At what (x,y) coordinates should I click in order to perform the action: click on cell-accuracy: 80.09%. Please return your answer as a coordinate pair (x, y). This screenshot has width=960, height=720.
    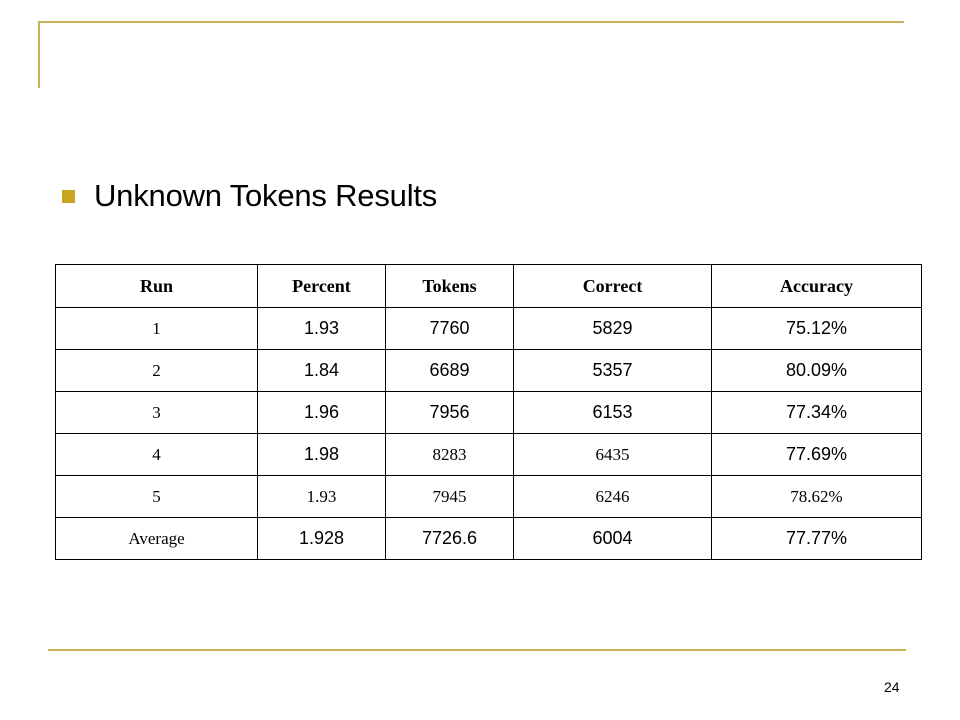
    Looking at the image, I should click on (816, 370).